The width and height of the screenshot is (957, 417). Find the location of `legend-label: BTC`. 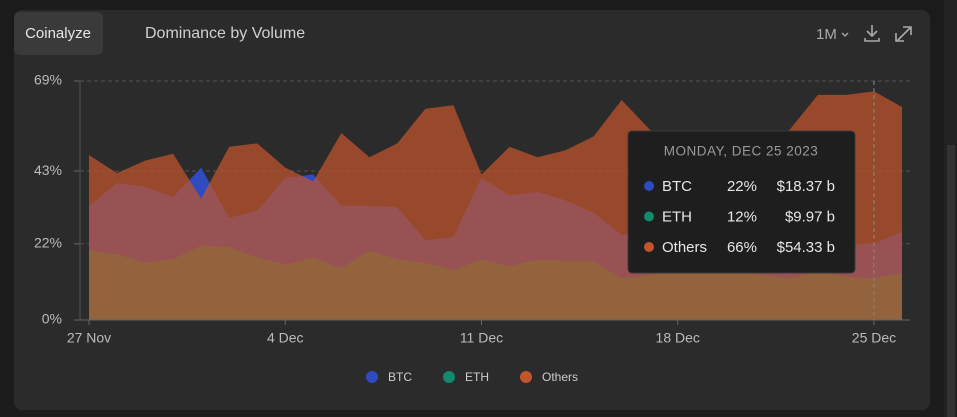

legend-label: BTC is located at coordinates (400, 377).